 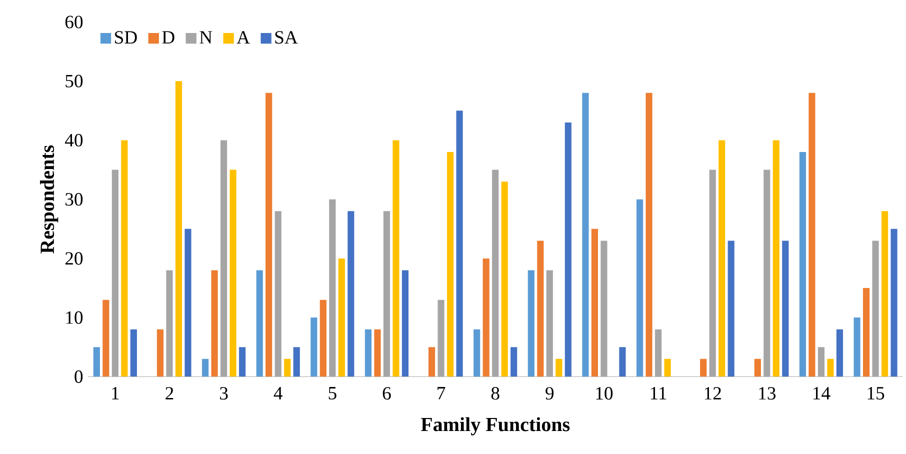 I want to click on y-tick-label: 40, so click(x=73, y=140).